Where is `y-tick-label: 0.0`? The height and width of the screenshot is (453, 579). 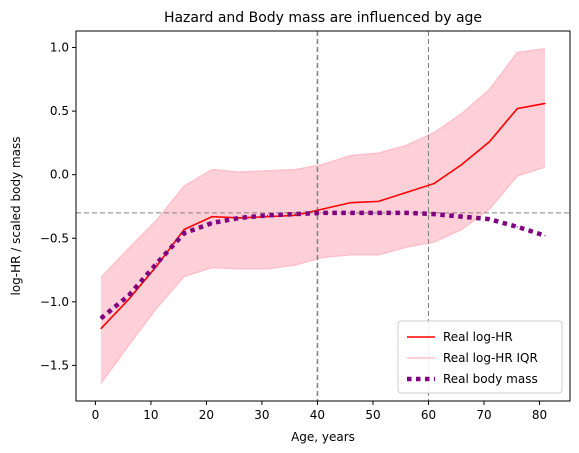
y-tick-label: 0.0 is located at coordinates (59, 175).